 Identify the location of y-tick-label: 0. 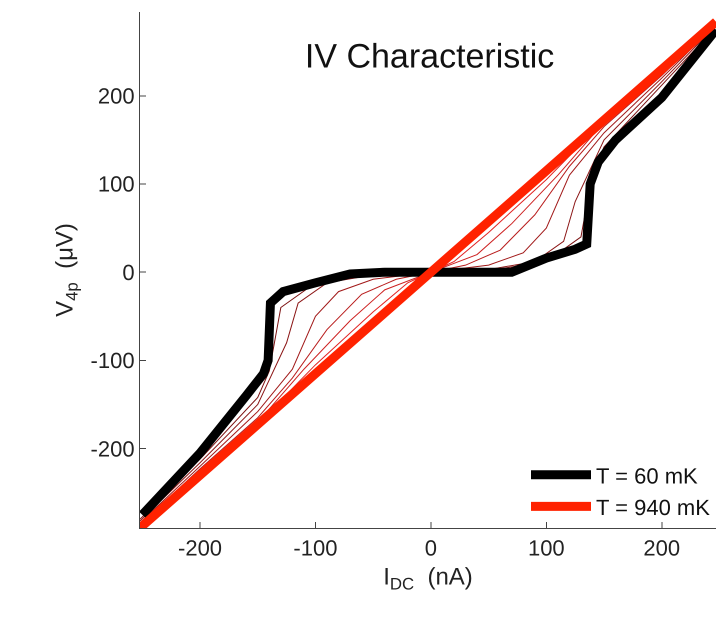
(128, 272).